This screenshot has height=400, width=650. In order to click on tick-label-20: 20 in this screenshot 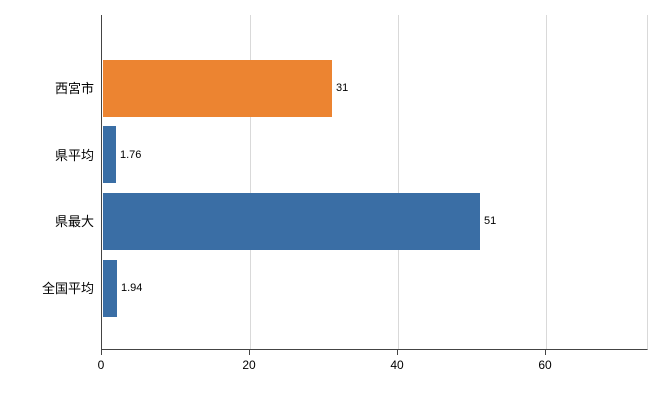, I will do `click(249, 365)`.